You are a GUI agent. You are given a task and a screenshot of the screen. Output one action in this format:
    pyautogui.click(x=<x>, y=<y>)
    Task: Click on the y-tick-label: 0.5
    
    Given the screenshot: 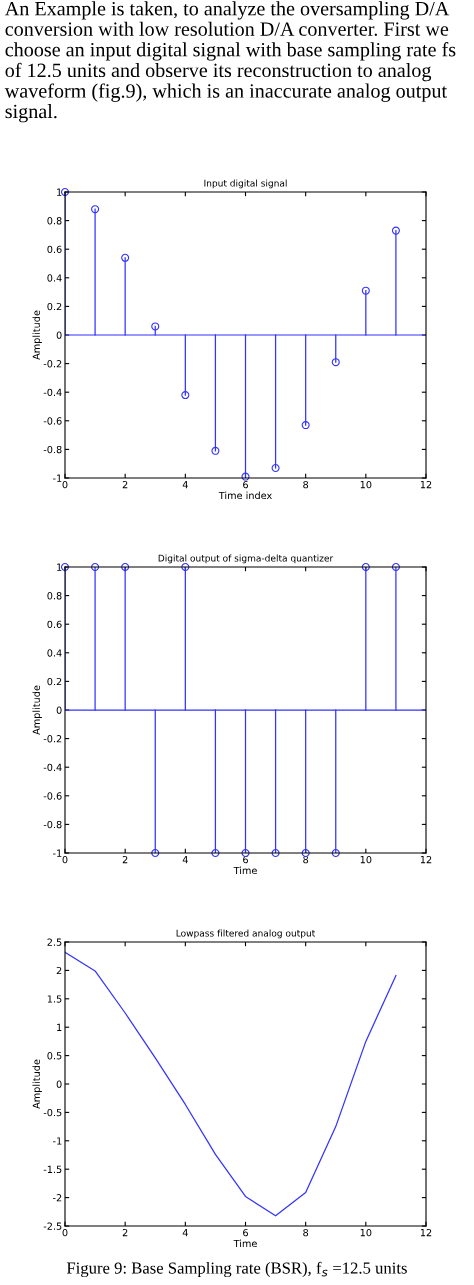 What is the action you would take?
    pyautogui.click(x=54, y=1056)
    